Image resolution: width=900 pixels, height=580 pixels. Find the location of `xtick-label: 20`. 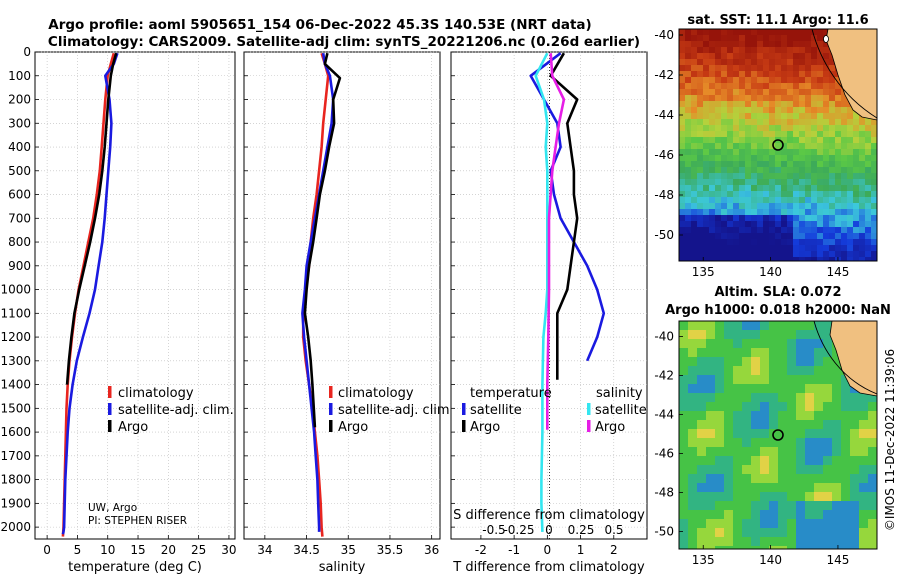

xtick-label: 20 is located at coordinates (168, 550).